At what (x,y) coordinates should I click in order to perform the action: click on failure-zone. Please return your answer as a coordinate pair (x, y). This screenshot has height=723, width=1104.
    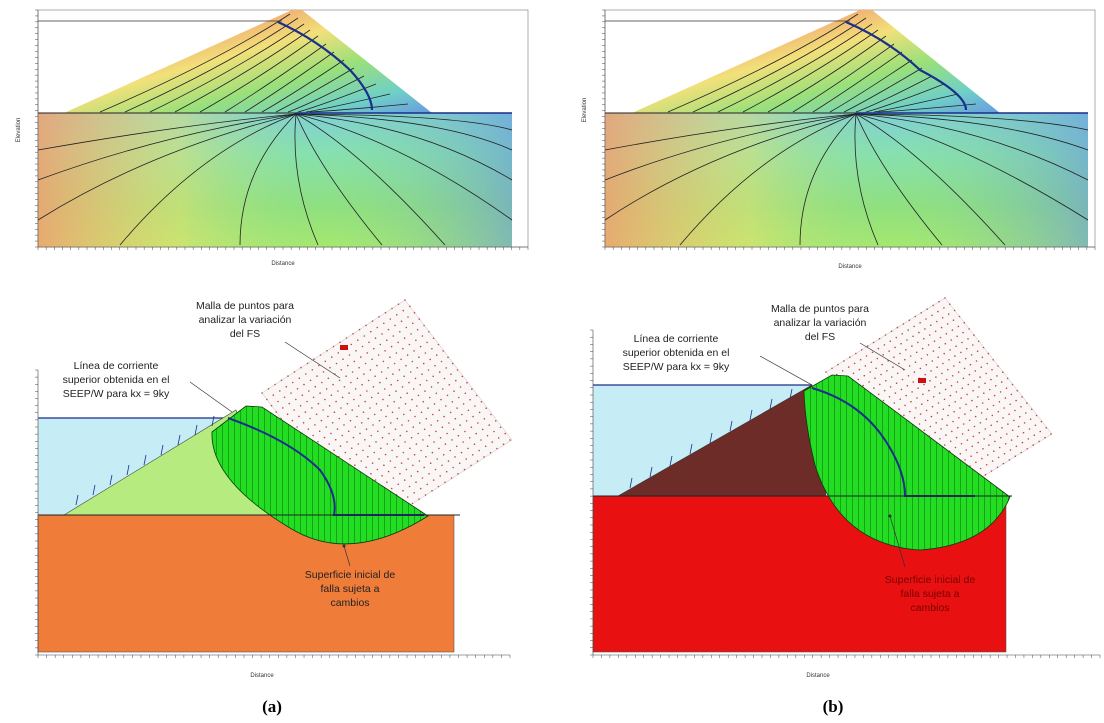
    Looking at the image, I should click on (907, 462).